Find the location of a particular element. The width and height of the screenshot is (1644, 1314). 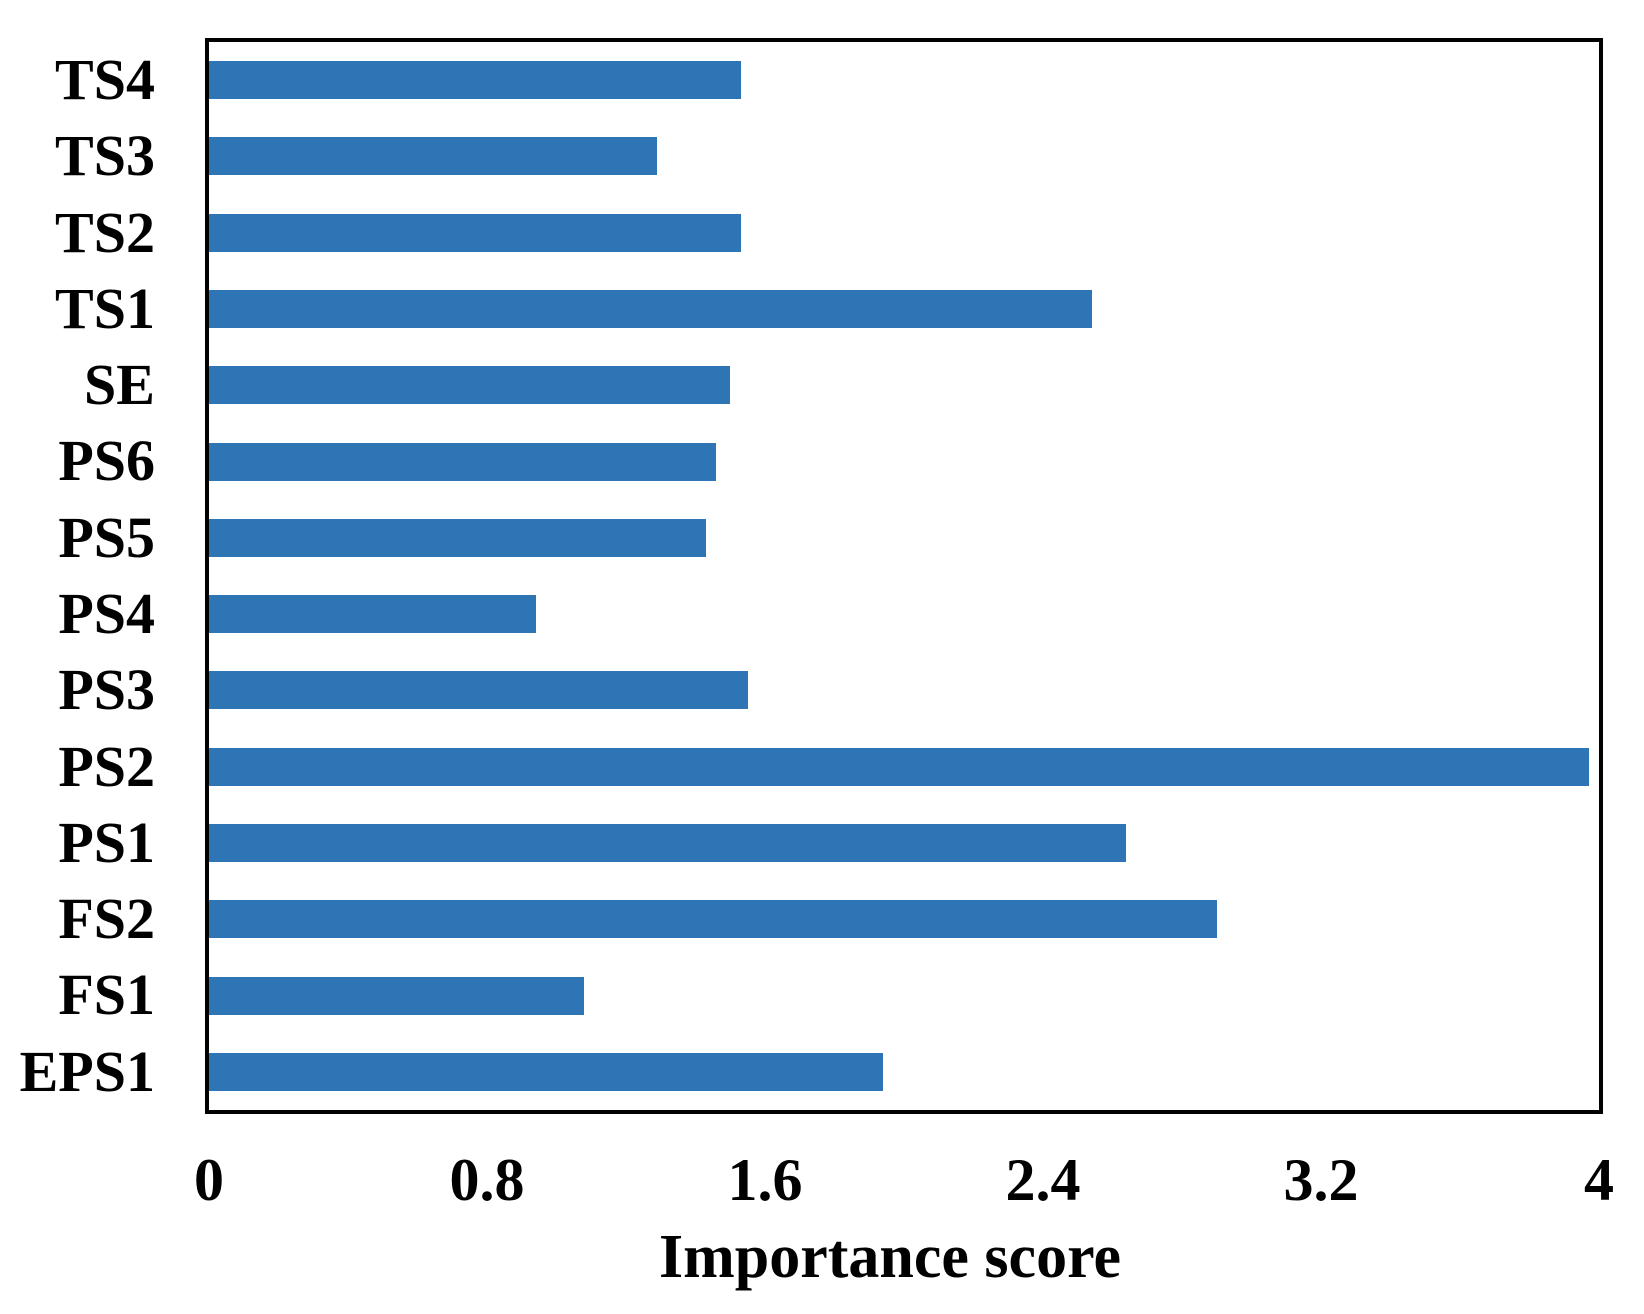

category-label-se: SE is located at coordinates (119, 385).